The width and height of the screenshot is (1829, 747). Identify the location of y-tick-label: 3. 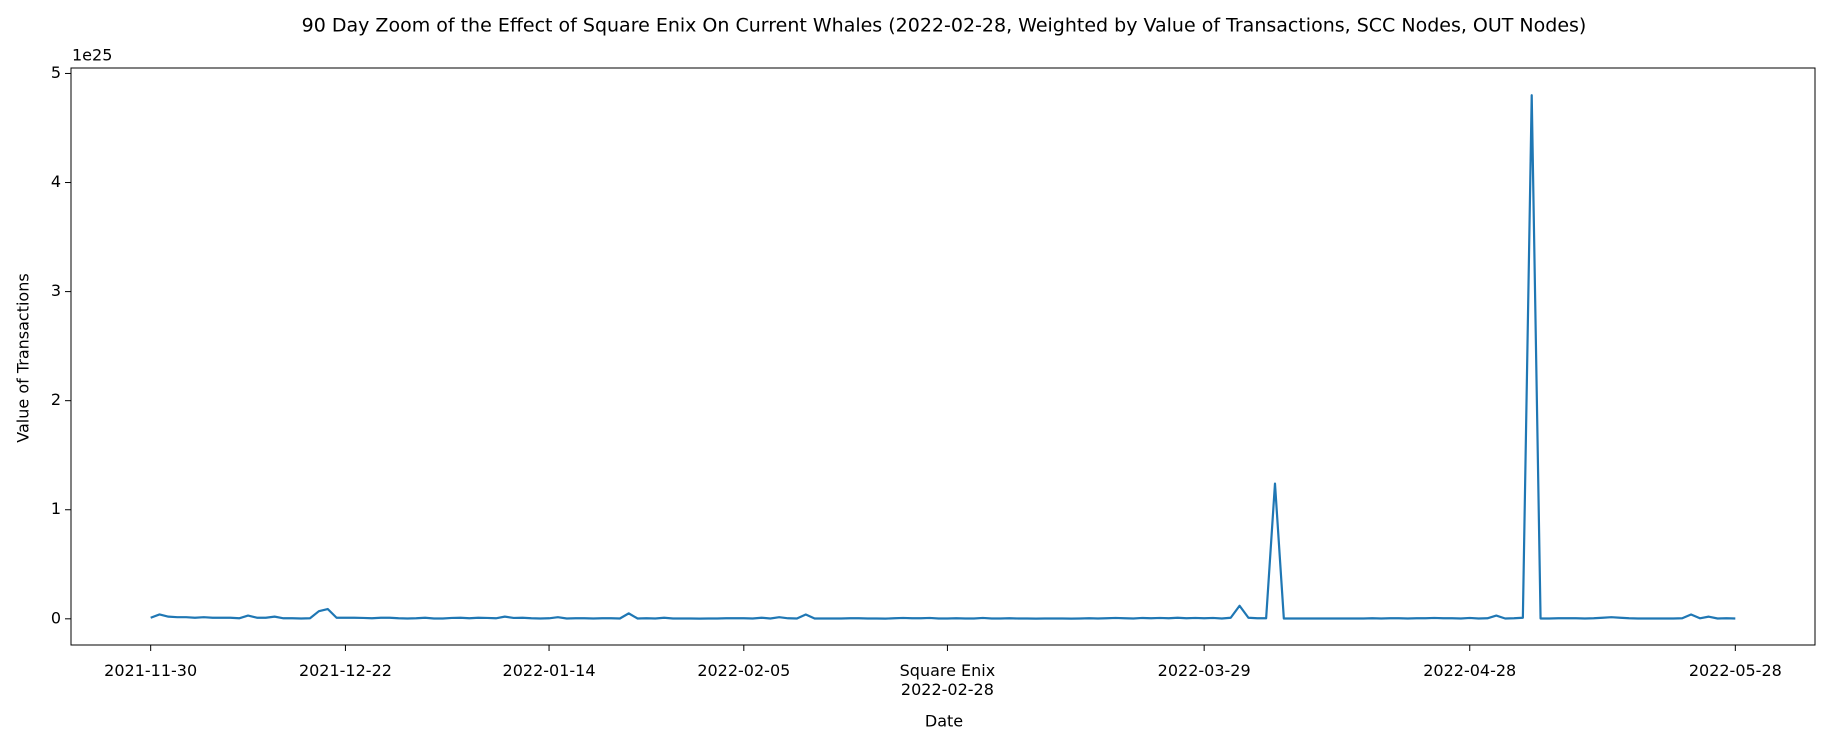
(56, 290).